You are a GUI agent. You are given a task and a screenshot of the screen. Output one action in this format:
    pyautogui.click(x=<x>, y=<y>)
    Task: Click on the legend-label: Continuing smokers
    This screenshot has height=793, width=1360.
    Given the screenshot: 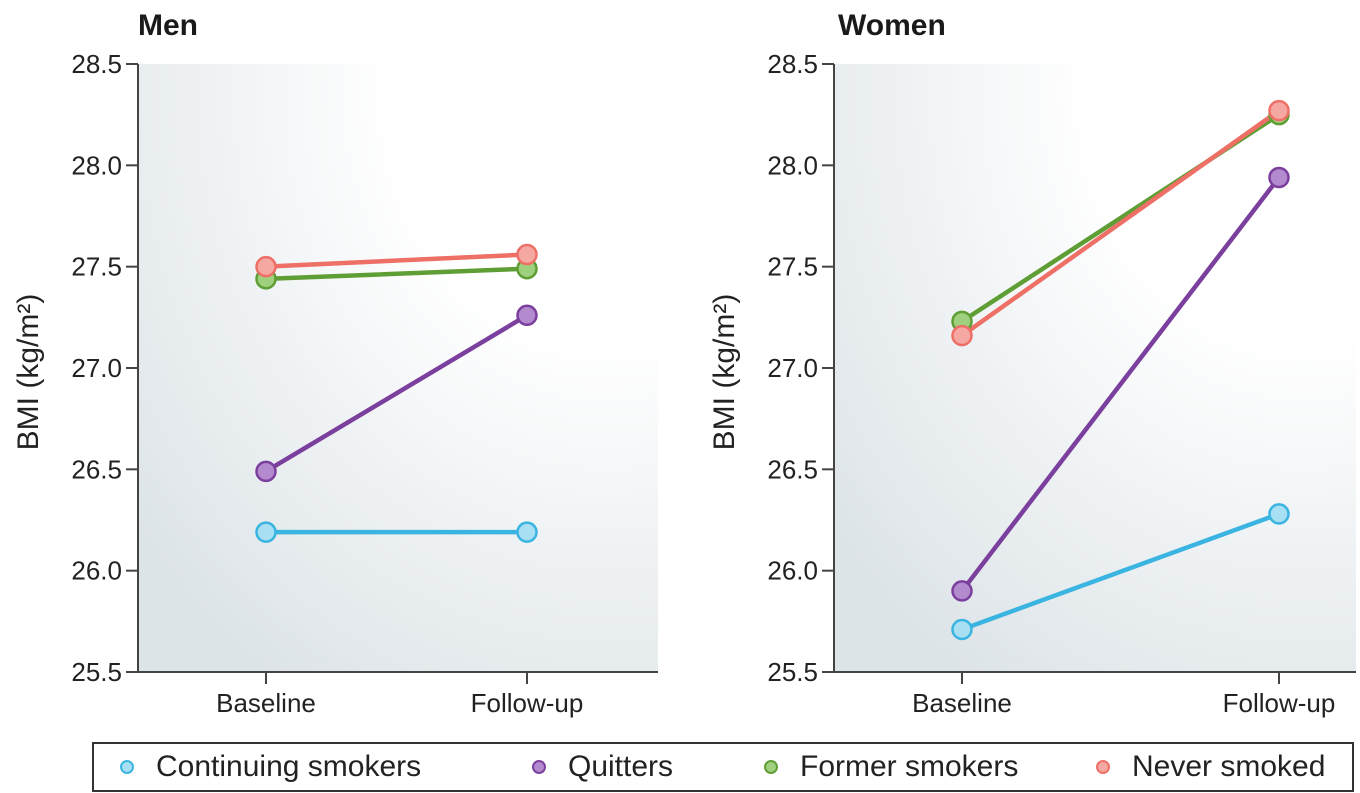 What is the action you would take?
    pyautogui.click(x=289, y=766)
    